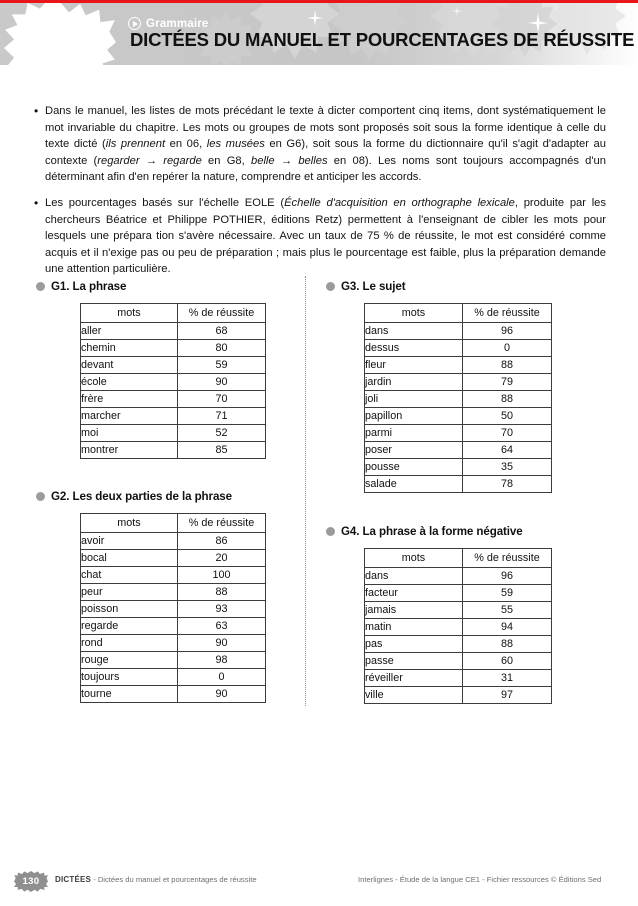 The height and width of the screenshot is (906, 638). What do you see at coordinates (173, 541) in the screenshot?
I see `table-row: avoir 86` at bounding box center [173, 541].